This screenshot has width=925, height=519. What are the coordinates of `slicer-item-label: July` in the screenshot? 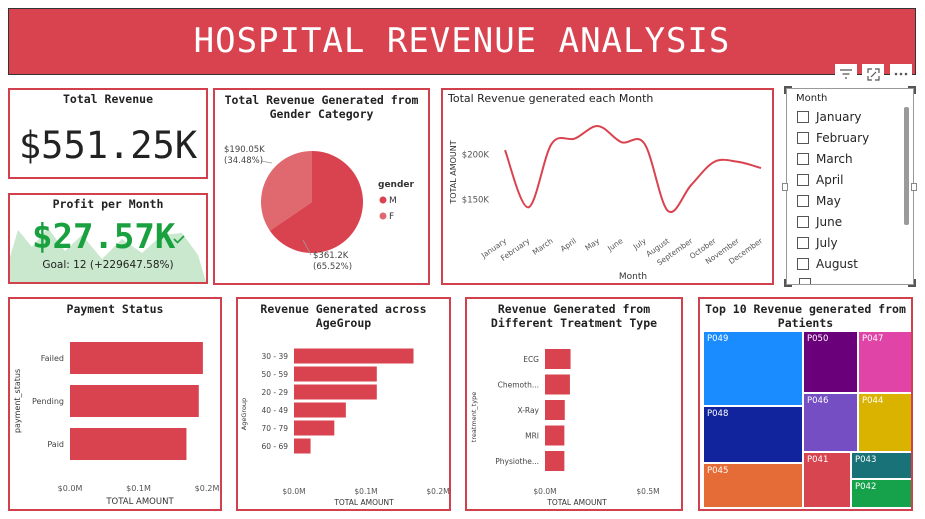 It's located at (827, 243).